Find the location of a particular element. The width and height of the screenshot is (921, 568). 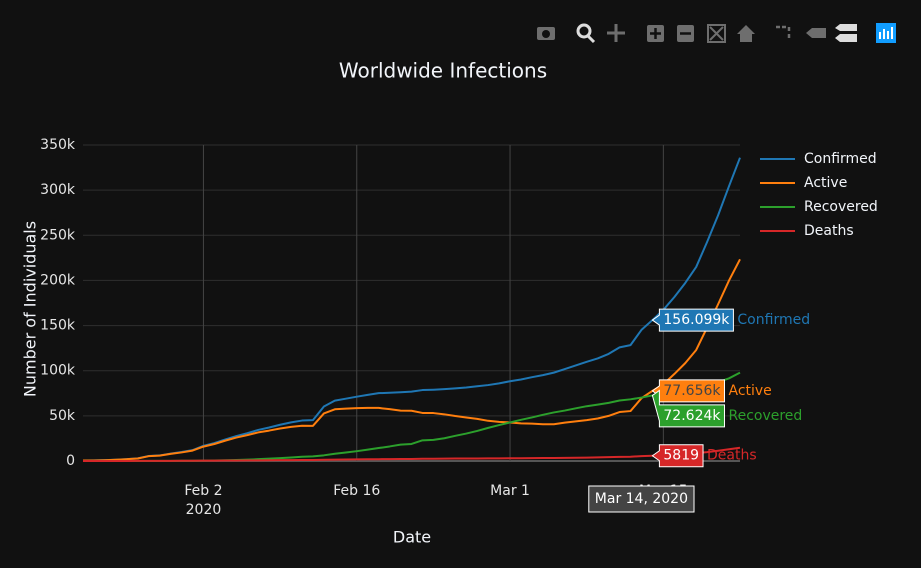

legend-label: Recovered is located at coordinates (841, 207).